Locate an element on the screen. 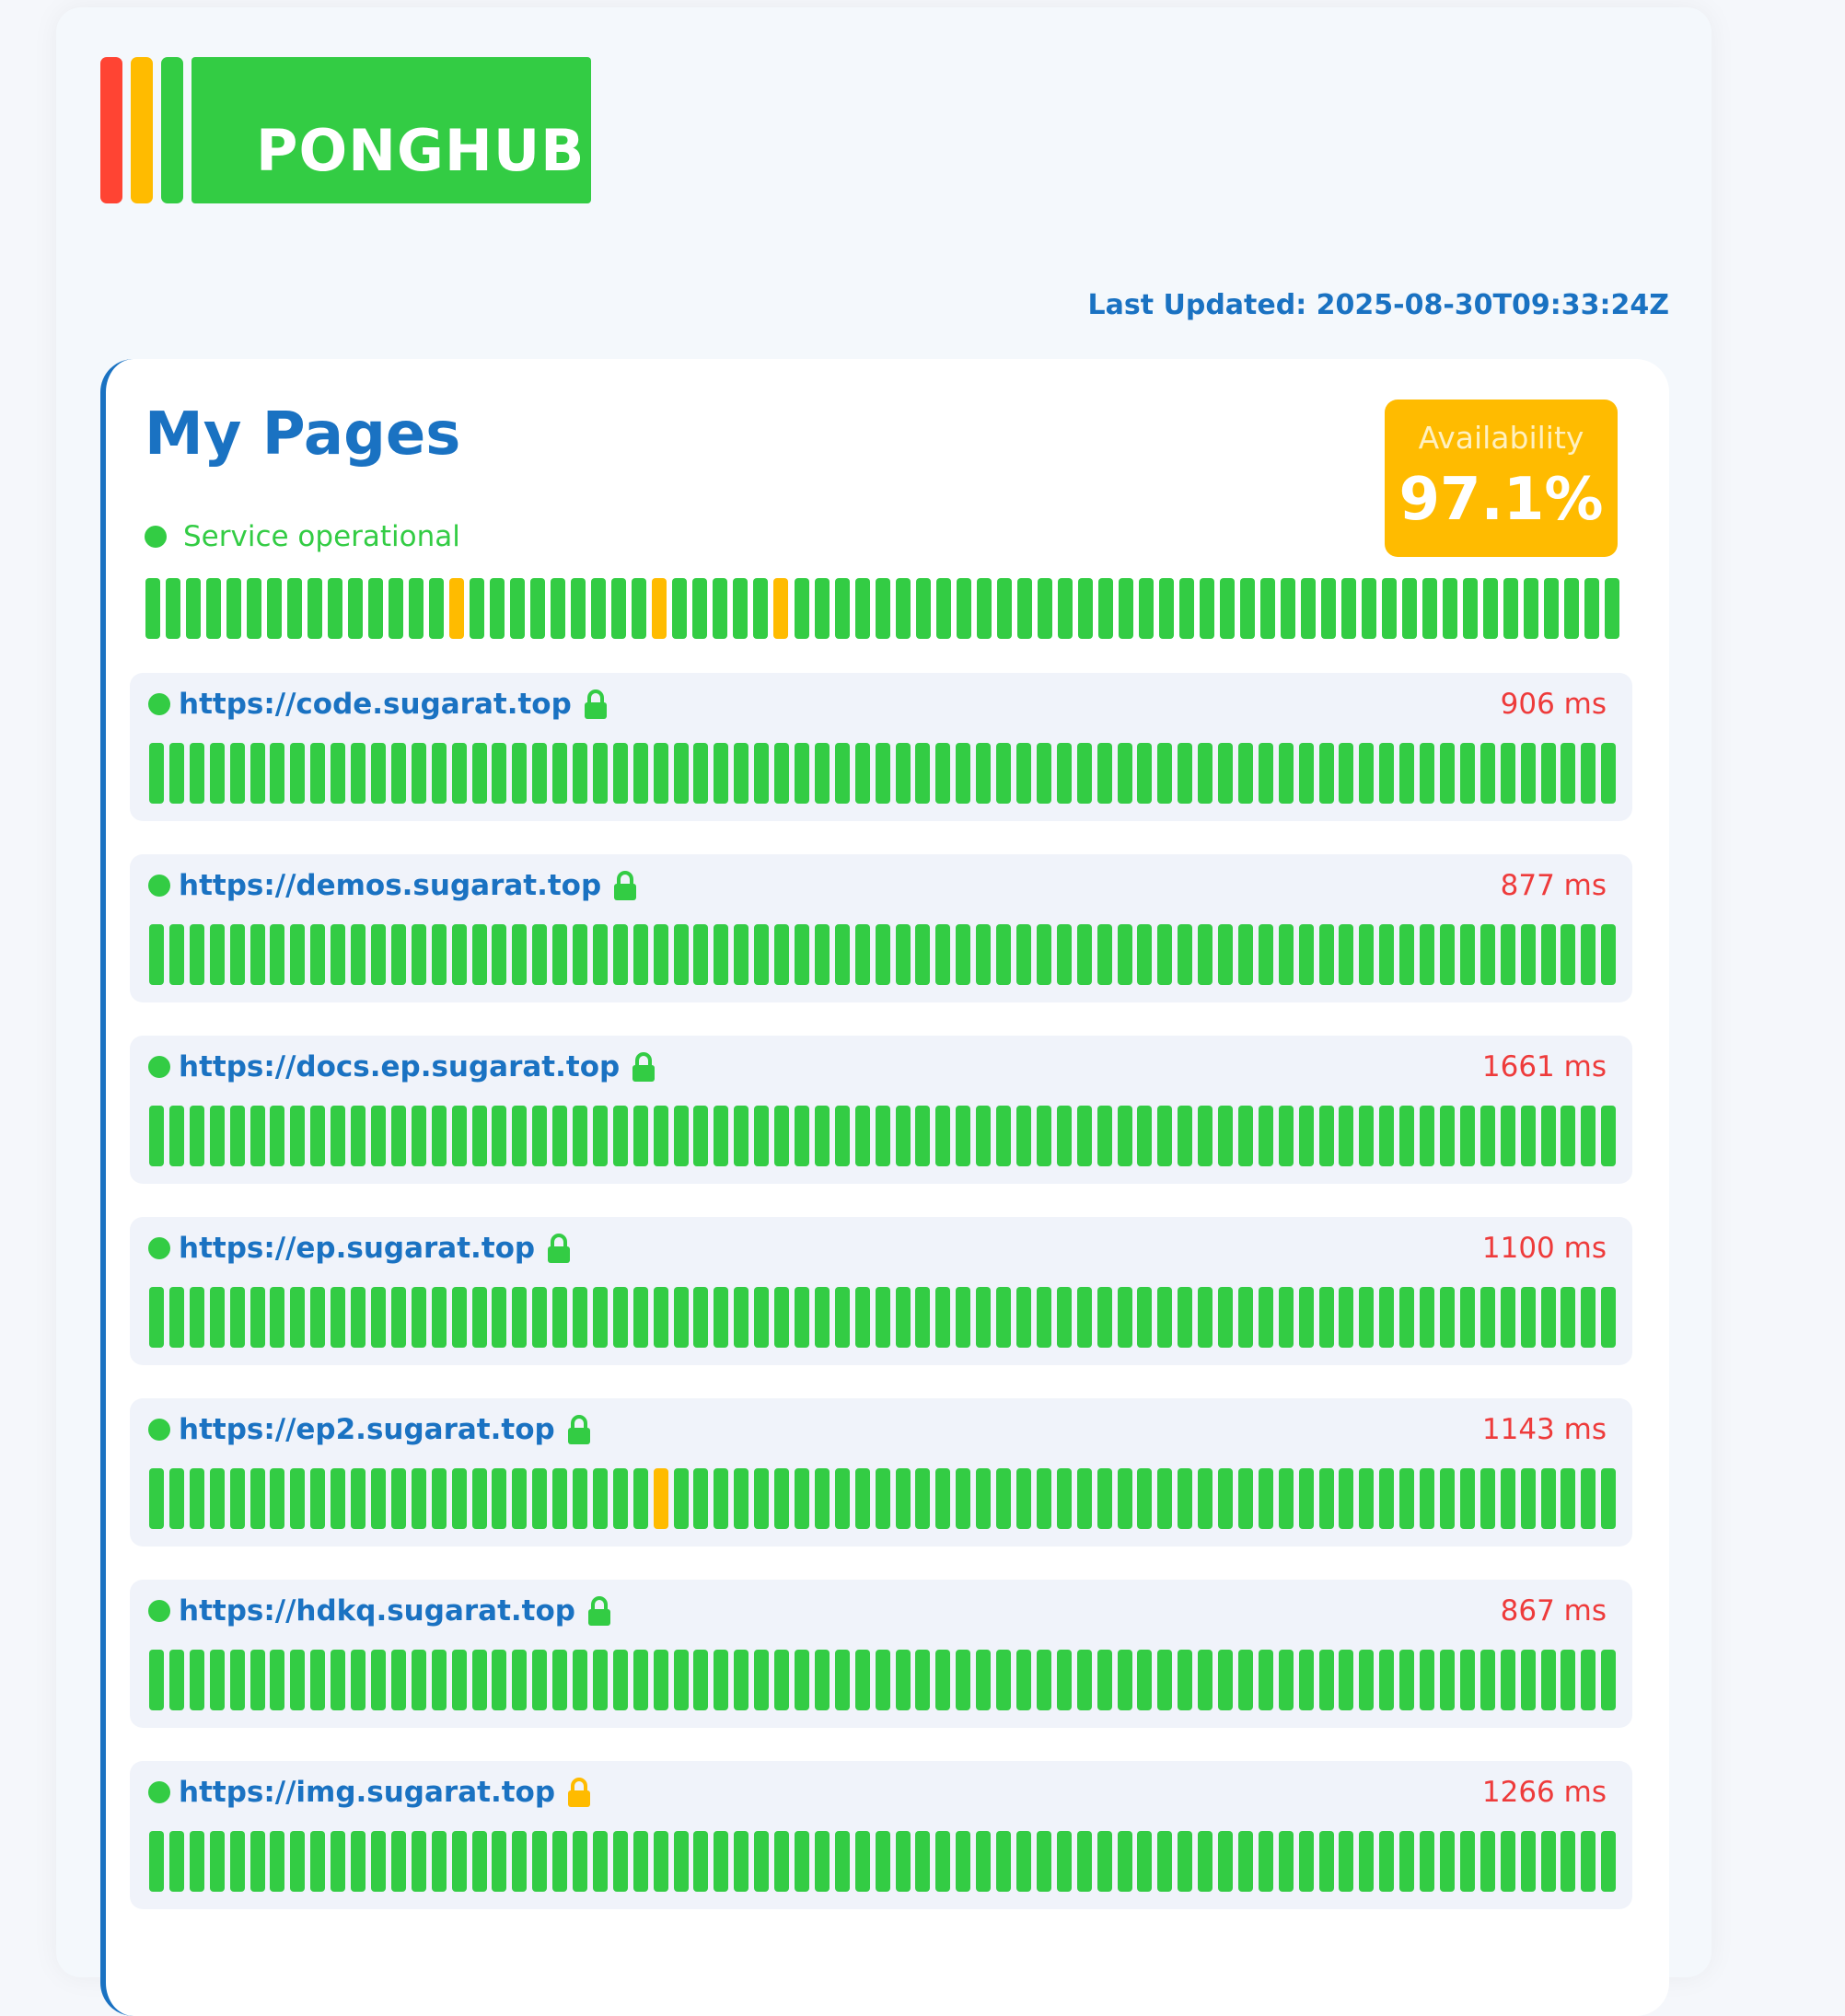  endpoint-url-link: https://ep.sugarat.top is located at coordinates (357, 1248).